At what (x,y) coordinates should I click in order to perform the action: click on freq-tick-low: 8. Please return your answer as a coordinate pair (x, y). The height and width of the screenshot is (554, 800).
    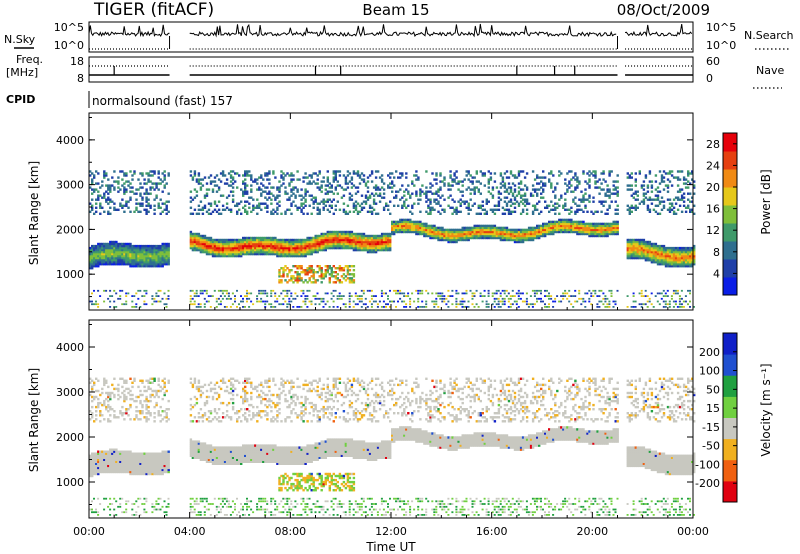
    Looking at the image, I should click on (80, 78).